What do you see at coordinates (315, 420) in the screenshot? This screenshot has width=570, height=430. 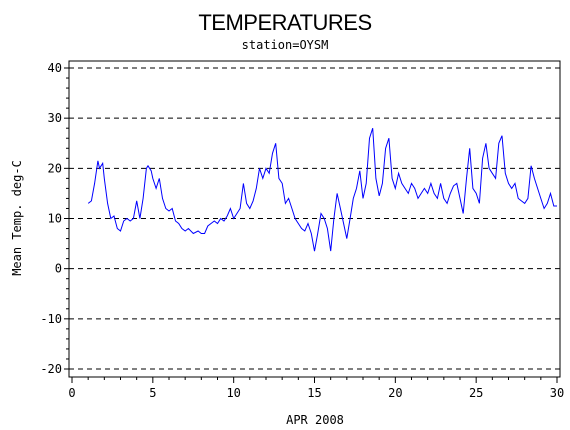 I see `x-axis-label: APR 2008` at bounding box center [315, 420].